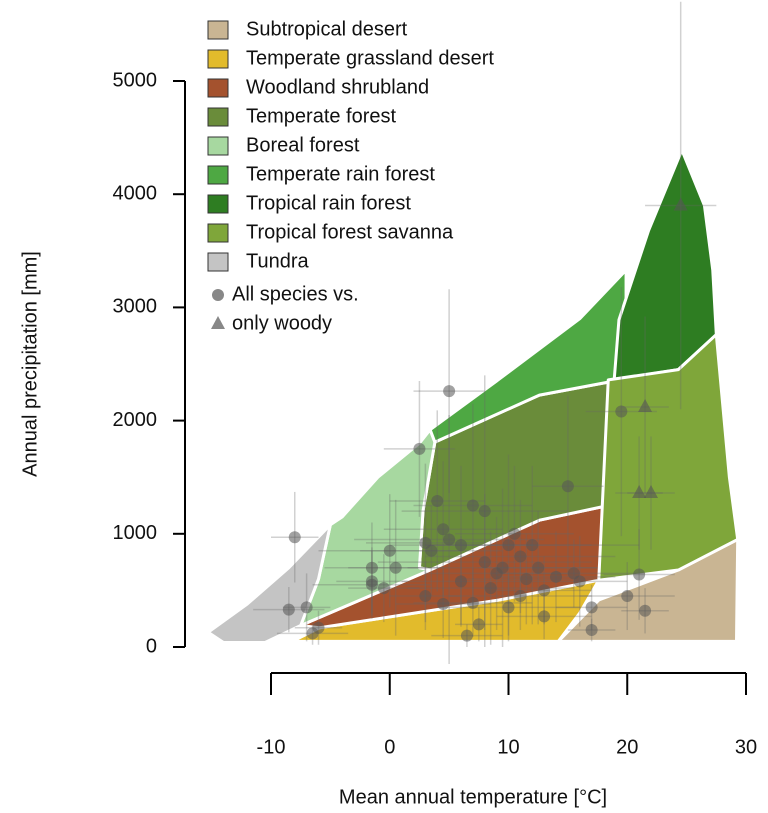  I want to click on legend-label: Temperate rain forest, so click(340, 174).